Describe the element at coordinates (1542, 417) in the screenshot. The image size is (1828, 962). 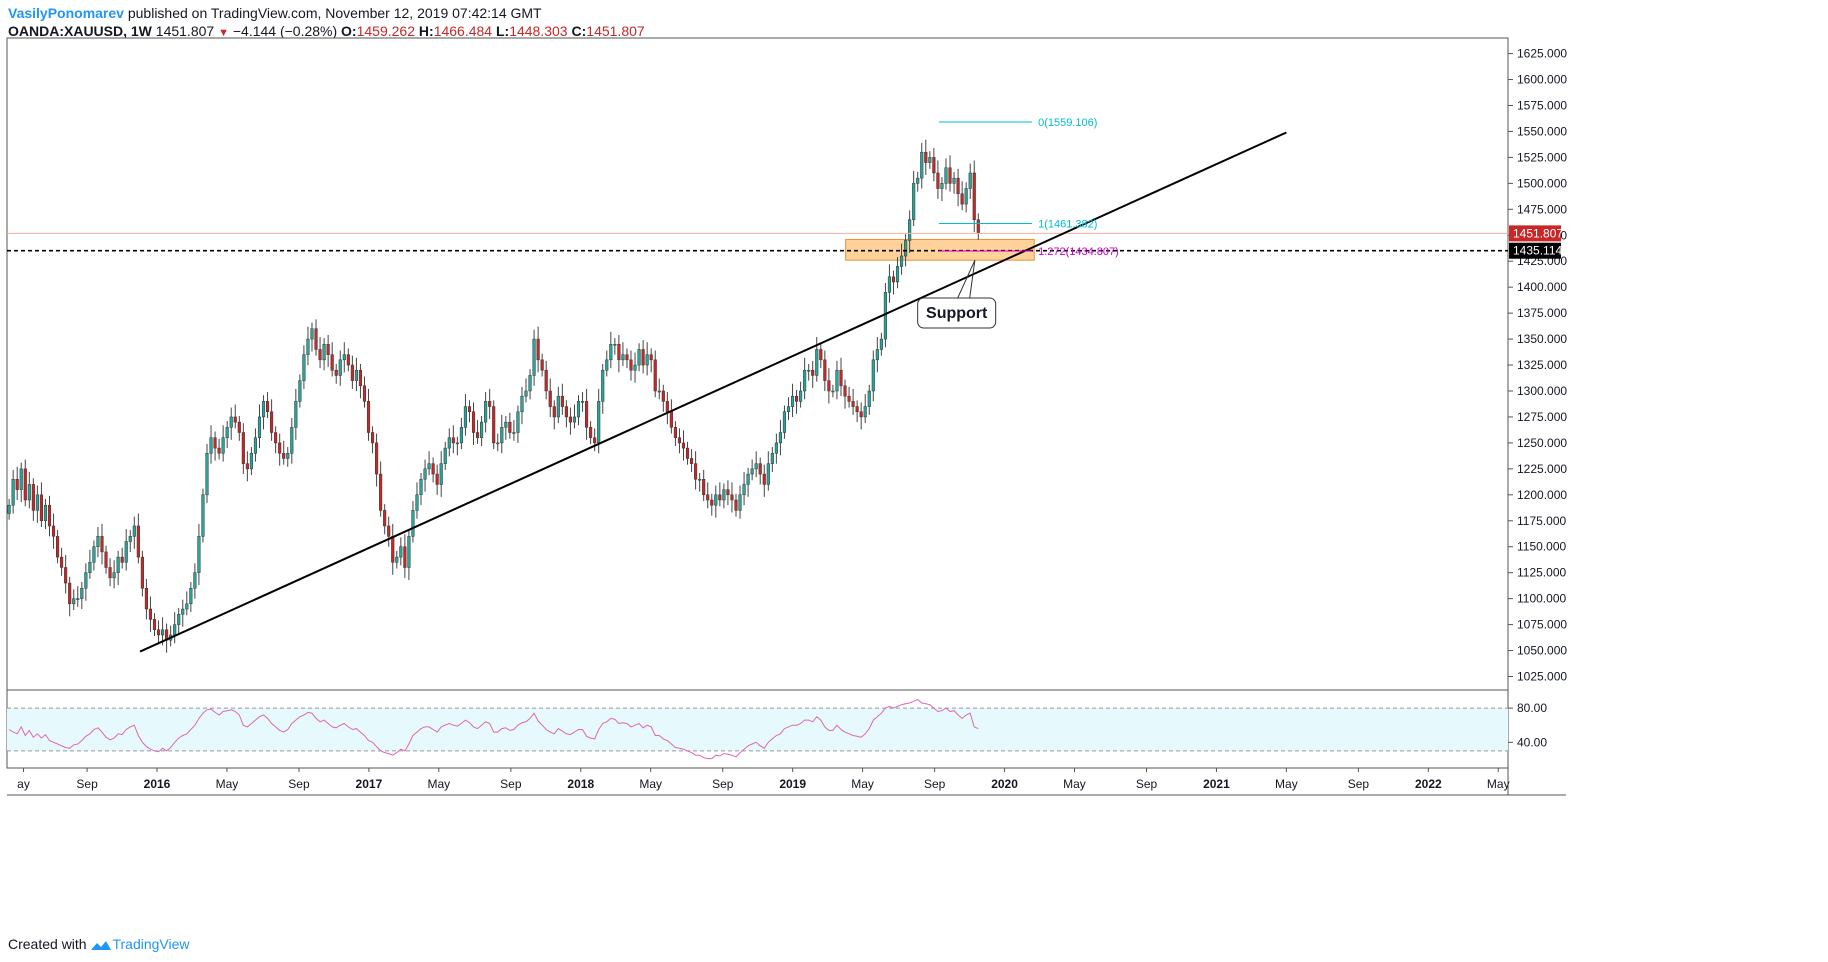
I see `price-tick-label: 1275.000` at that location.